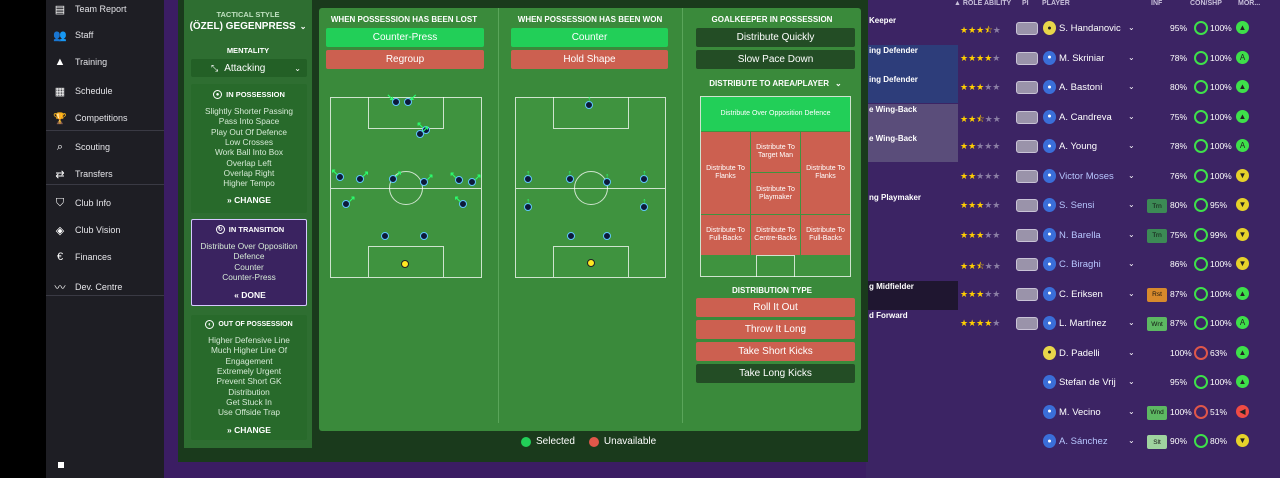 Image resolution: width=1280 pixels, height=478 pixels. I want to click on hold-shape-button: Hold Shape, so click(589, 59).